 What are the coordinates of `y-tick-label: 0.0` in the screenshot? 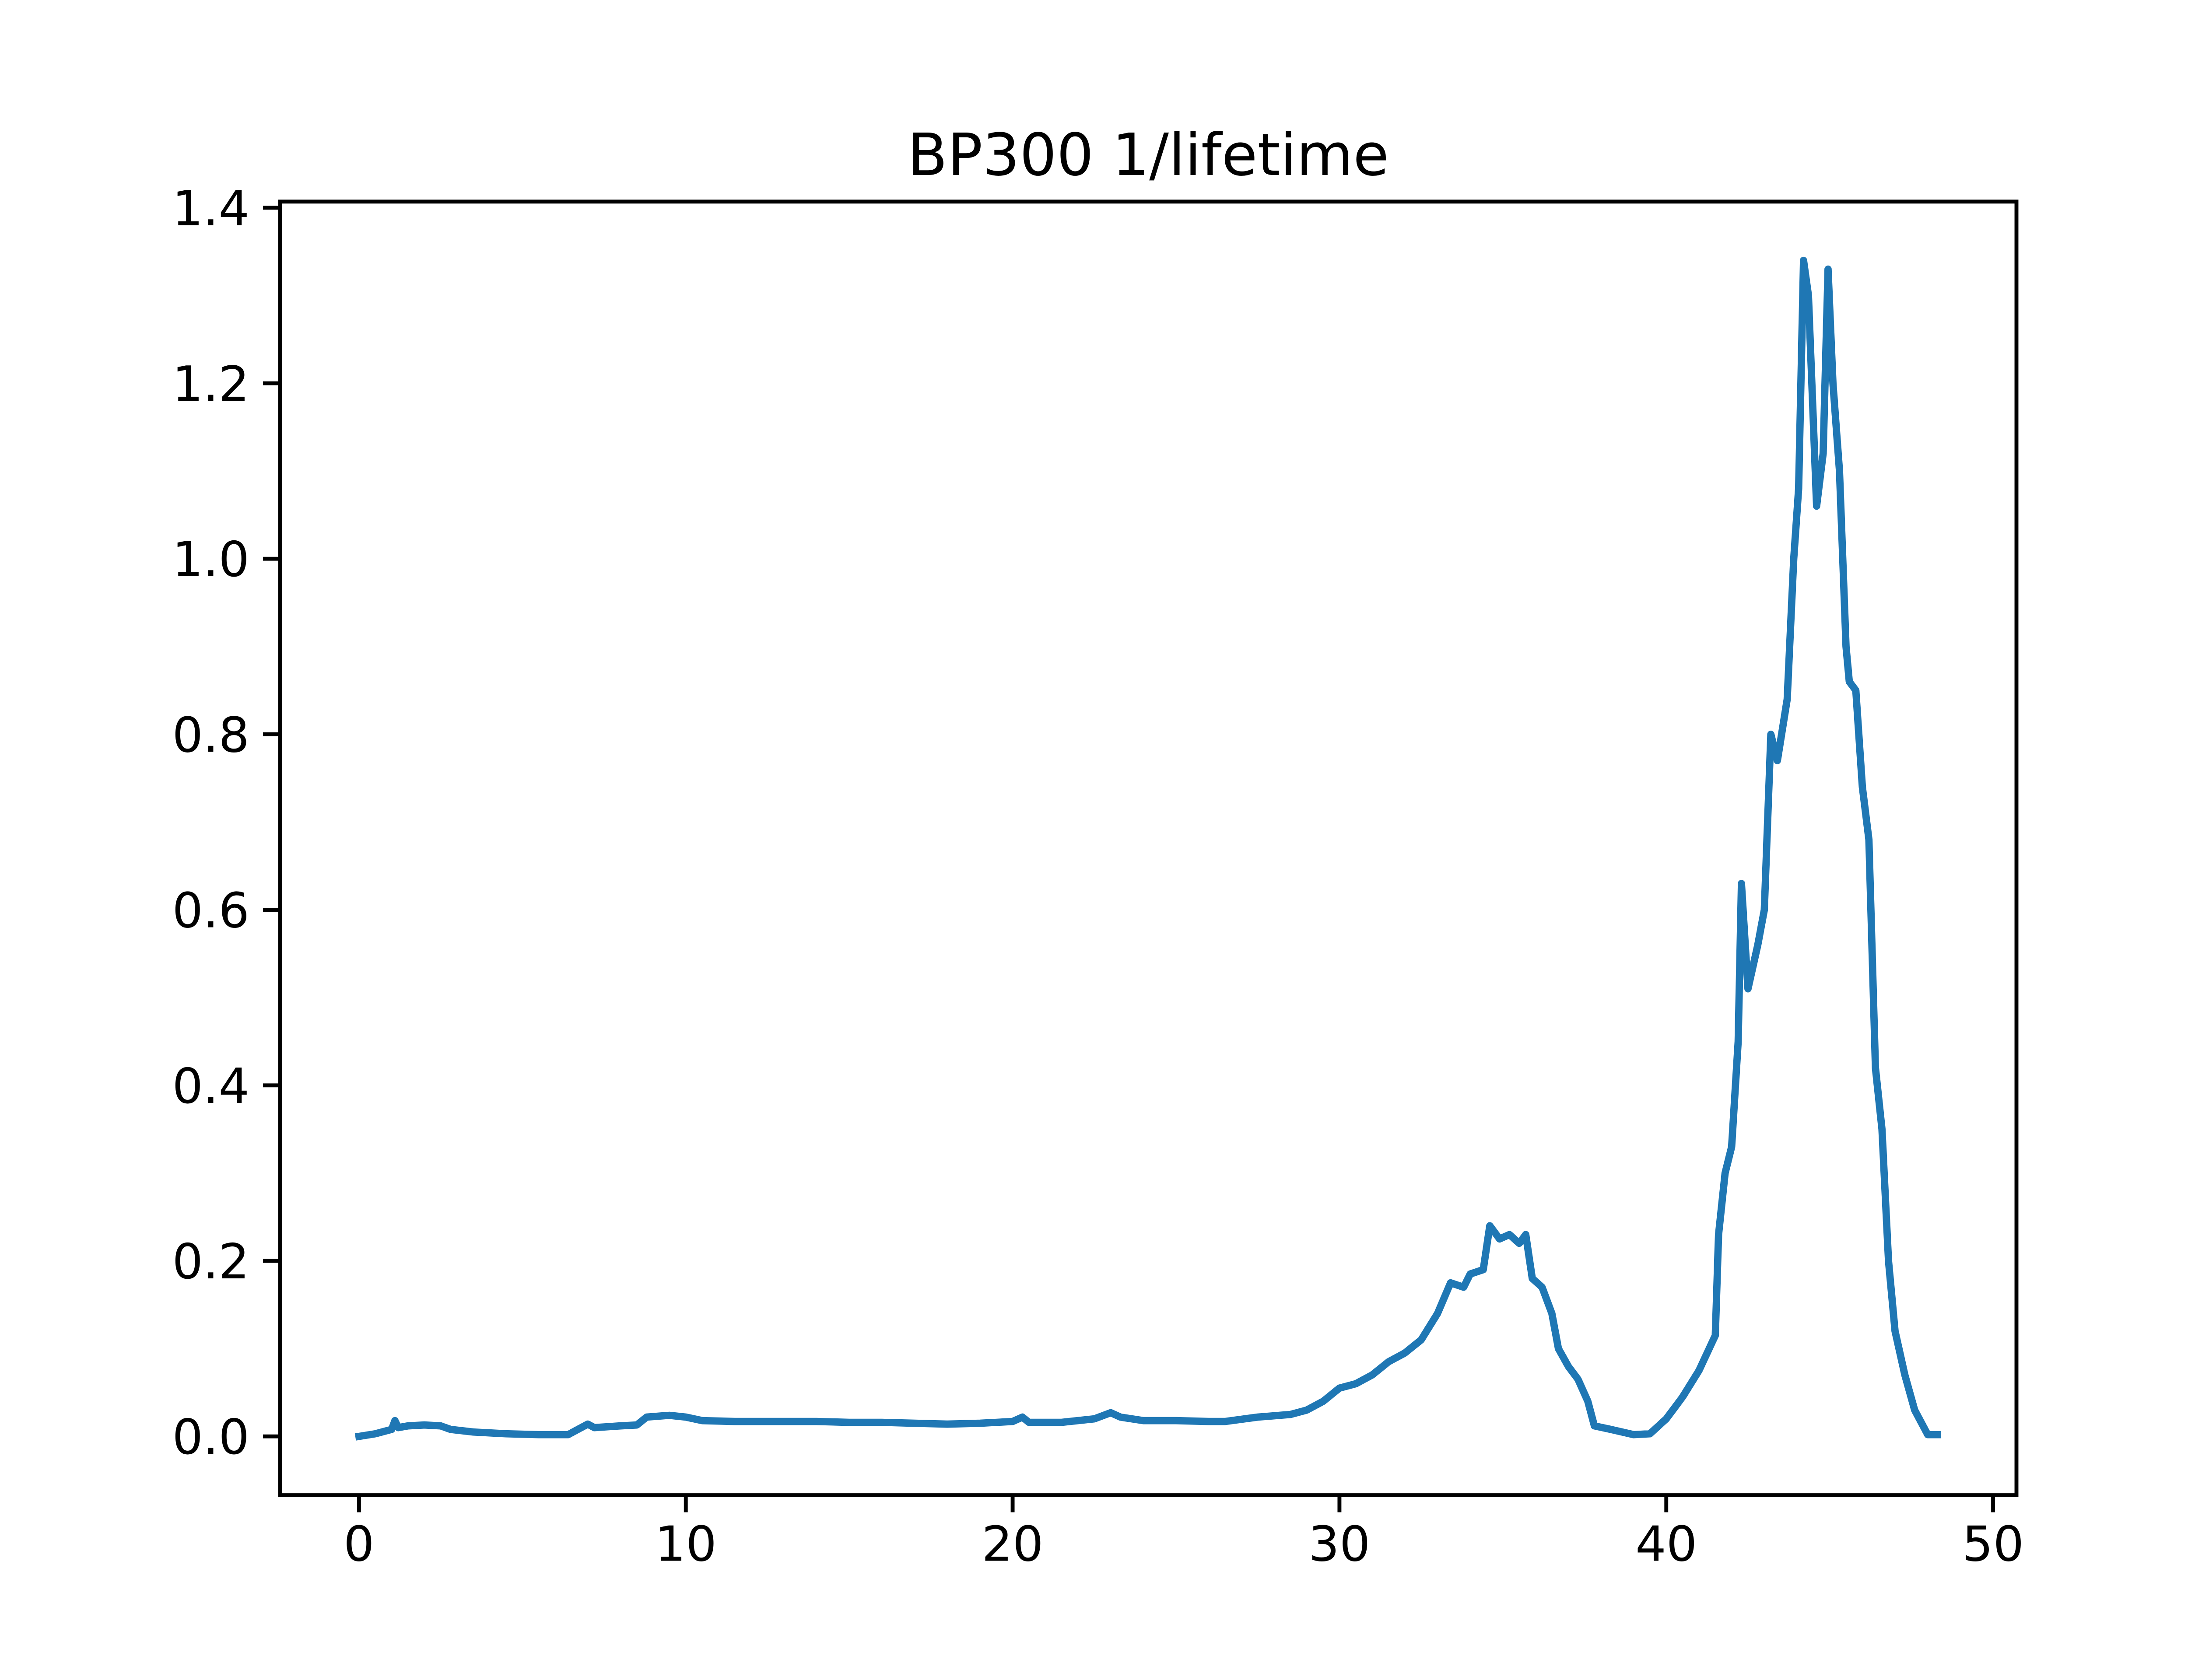 It's located at (210, 1437).